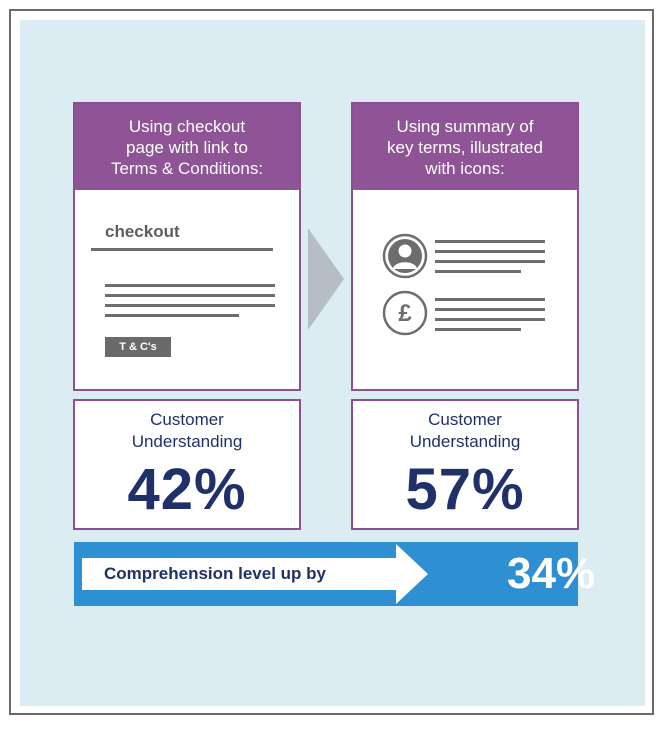  What do you see at coordinates (465, 126) in the screenshot?
I see `heading-line: Using summary of` at bounding box center [465, 126].